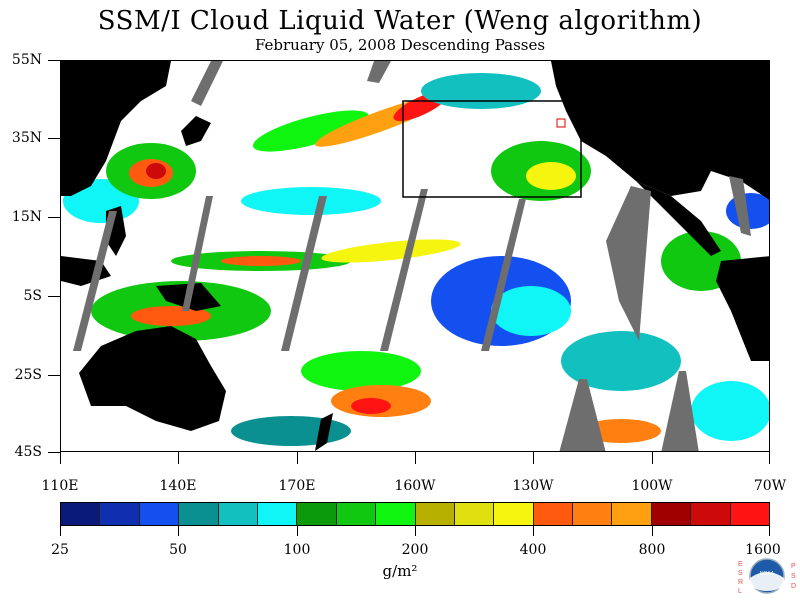 The height and width of the screenshot is (602, 800). I want to click on lon-label: 70W, so click(770, 486).